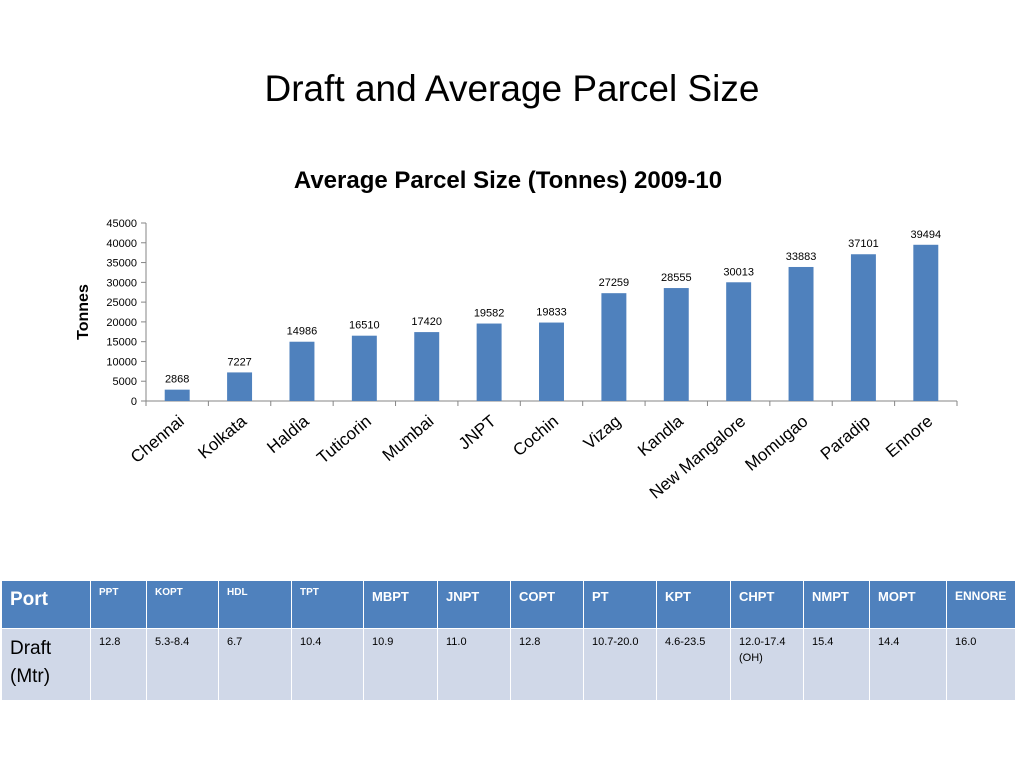  Describe the element at coordinates (693, 604) in the screenshot. I see `column-header: KPT` at that location.